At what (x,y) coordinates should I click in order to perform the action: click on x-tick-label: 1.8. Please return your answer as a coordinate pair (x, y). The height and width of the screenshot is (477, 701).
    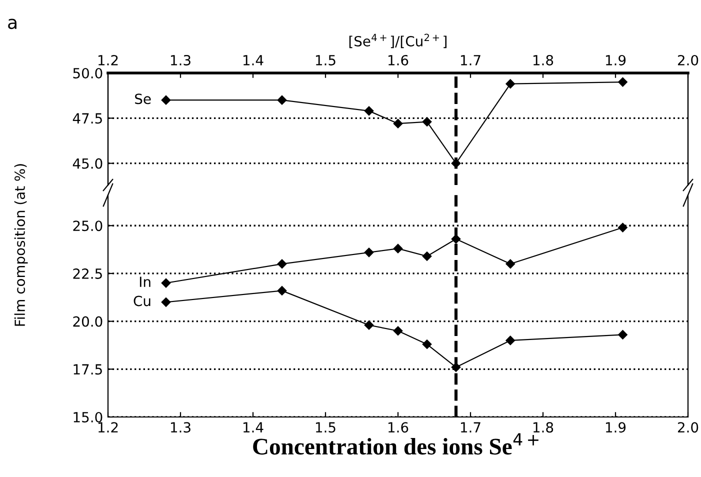
    Looking at the image, I should click on (543, 427).